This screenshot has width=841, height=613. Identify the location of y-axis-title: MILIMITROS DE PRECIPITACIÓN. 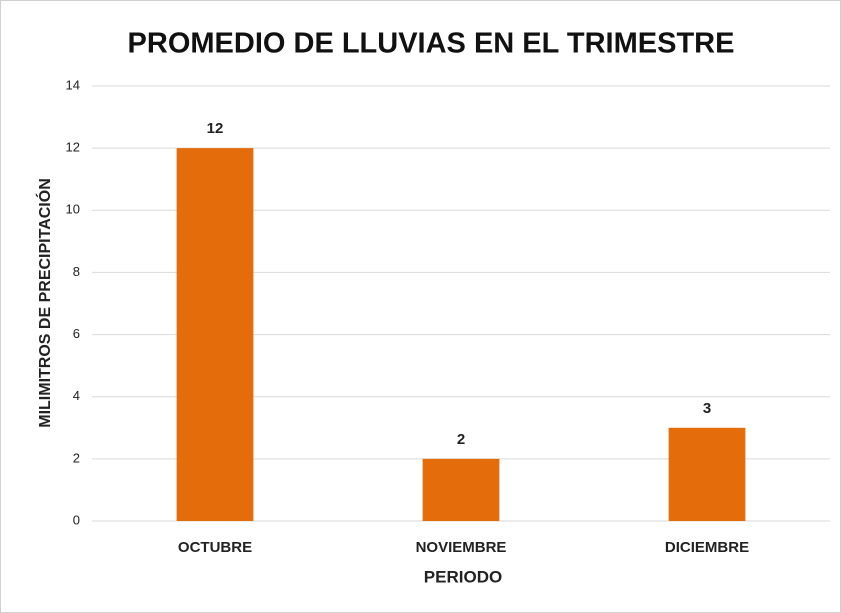
(44, 302).